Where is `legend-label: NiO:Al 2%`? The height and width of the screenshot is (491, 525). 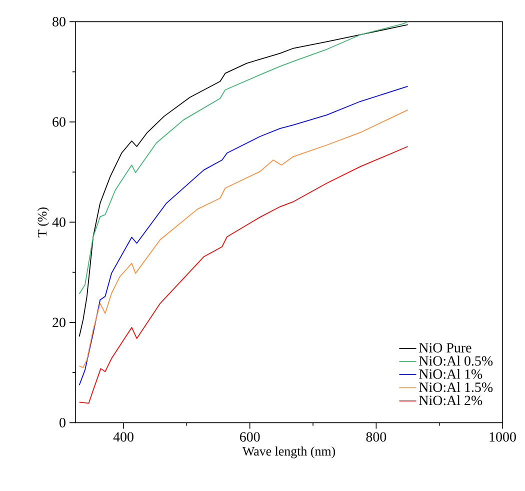
legend-label: NiO:Al 2% is located at coordinates (450, 400).